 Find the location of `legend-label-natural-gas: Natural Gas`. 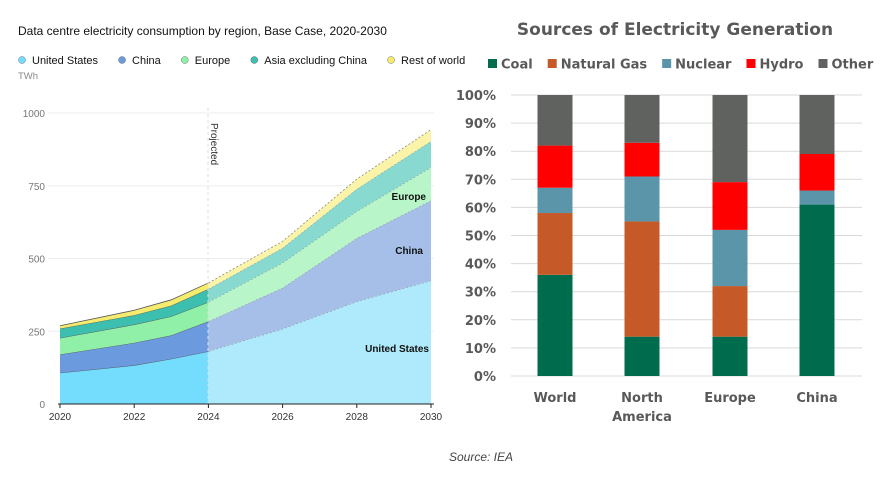

legend-label-natural-gas: Natural Gas is located at coordinates (604, 65).